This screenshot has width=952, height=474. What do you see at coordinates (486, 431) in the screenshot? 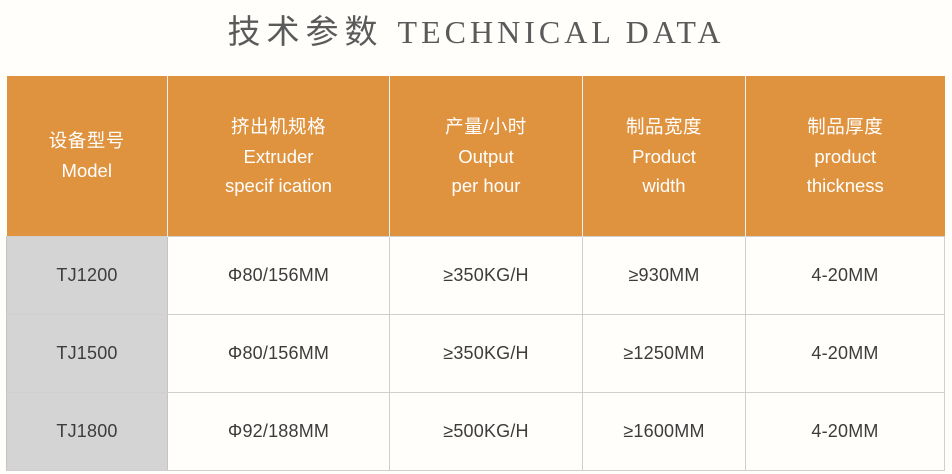
I see `cell-output: ≥500KG/H` at bounding box center [486, 431].